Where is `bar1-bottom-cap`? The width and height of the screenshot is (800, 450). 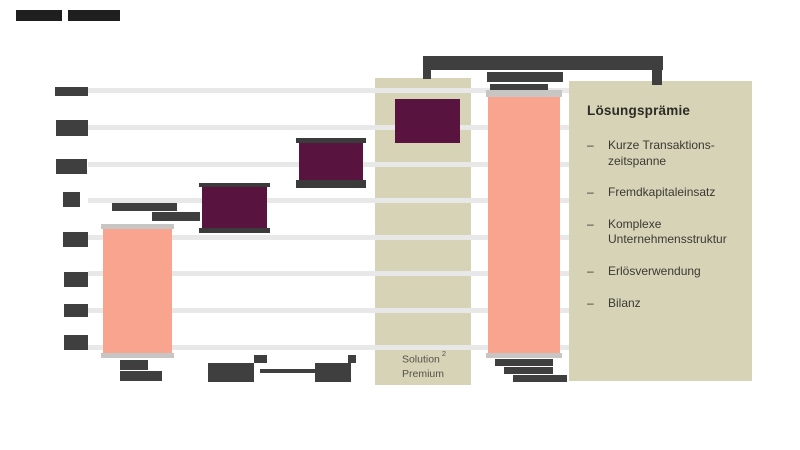
bar1-bottom-cap is located at coordinates (137, 355).